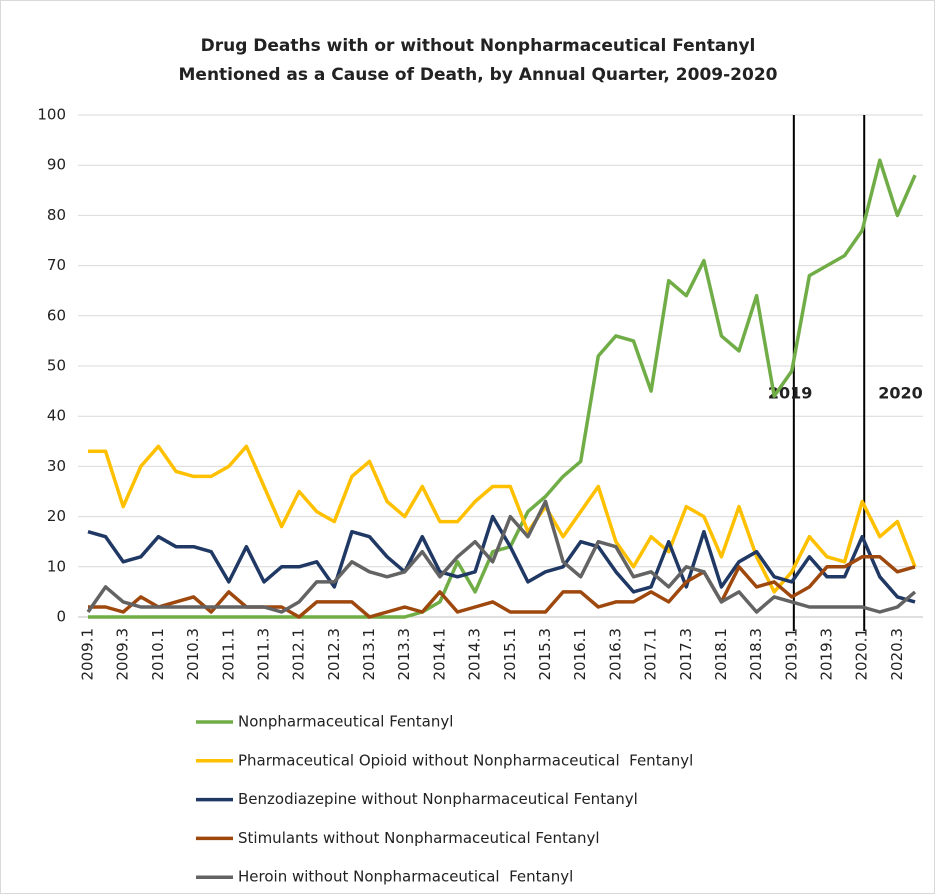 This screenshot has height=894, width=935. What do you see at coordinates (475, 654) in the screenshot?
I see `x-tick-label: 2014.3` at bounding box center [475, 654].